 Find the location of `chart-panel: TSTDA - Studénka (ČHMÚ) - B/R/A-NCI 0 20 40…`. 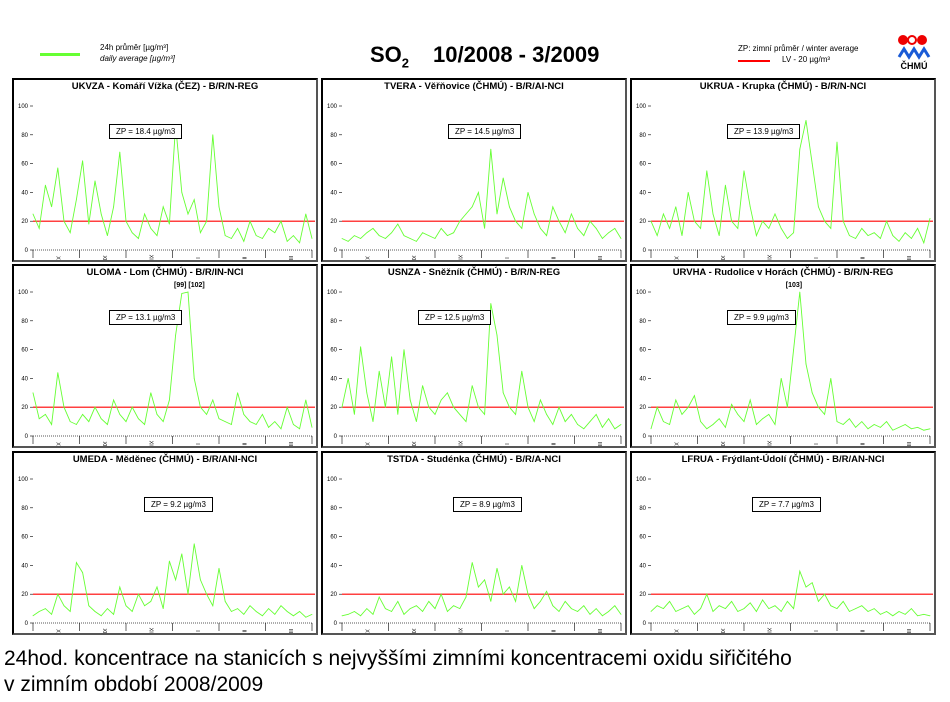

chart-panel: TSTDA - Studénka (ČHMÚ) - B/R/A-NCI 0 20 40… is located at coordinates (474, 543).